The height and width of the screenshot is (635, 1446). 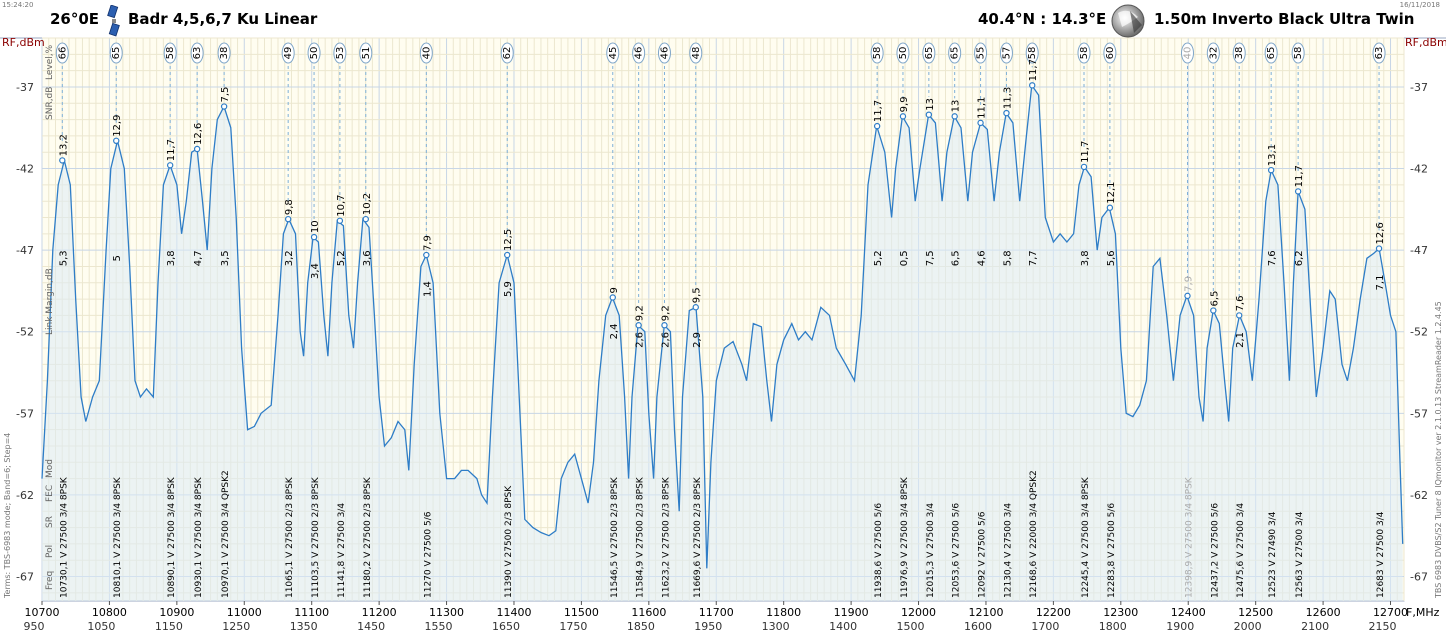 I want to click on param-row-label-1: Pol, so click(x=50, y=551).